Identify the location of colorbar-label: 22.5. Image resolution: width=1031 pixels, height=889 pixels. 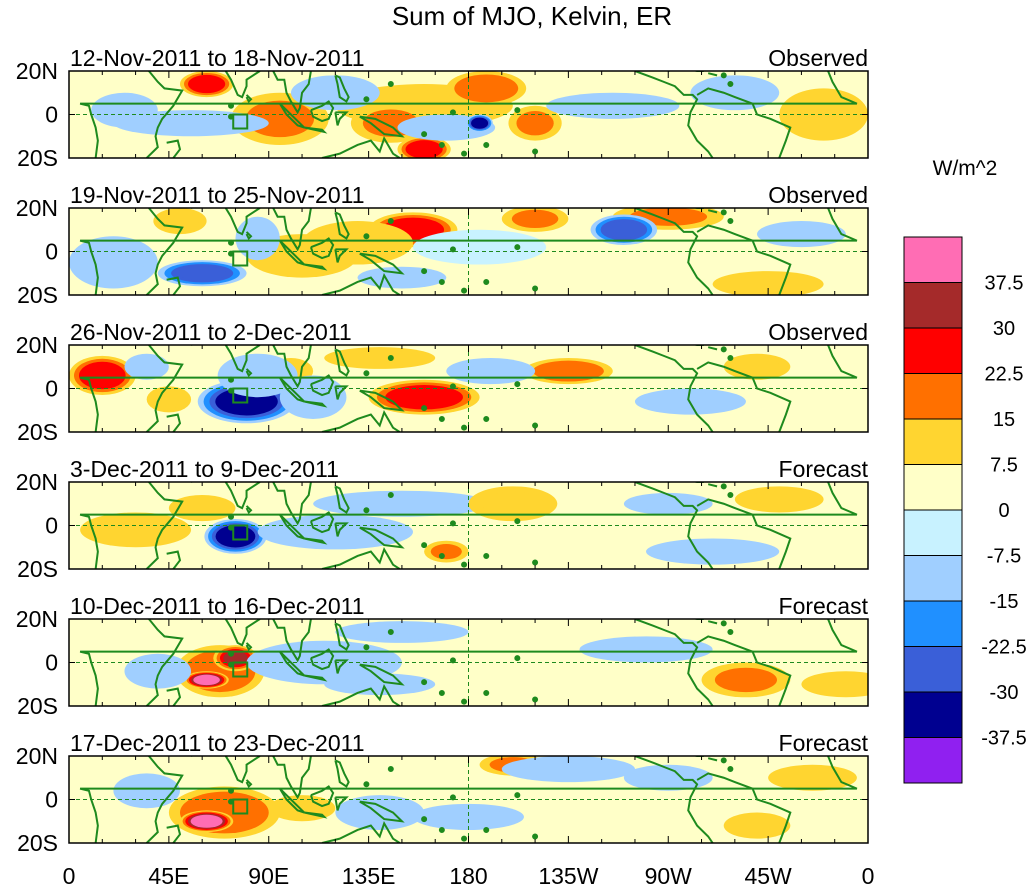
(1004, 375).